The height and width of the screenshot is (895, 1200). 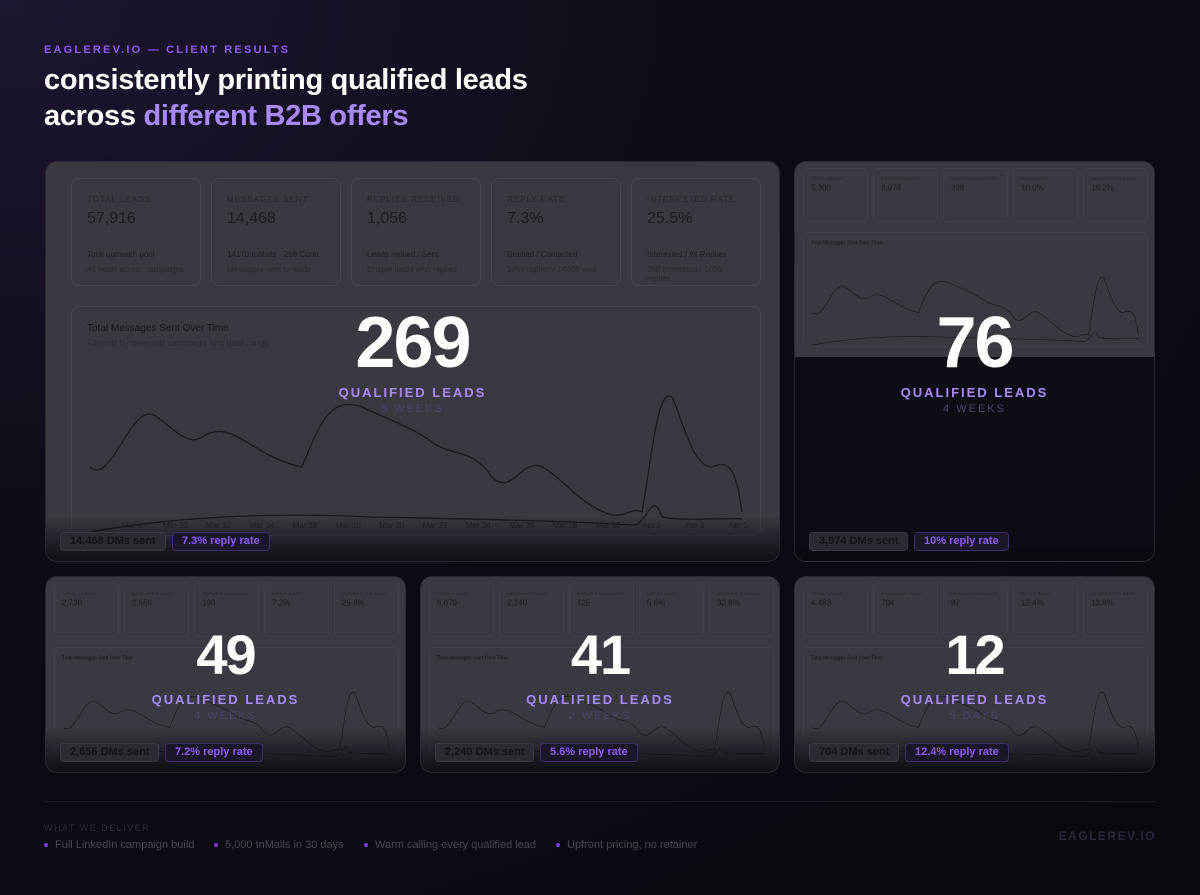 I want to click on stat-value: 32.8%, so click(x=728, y=603).